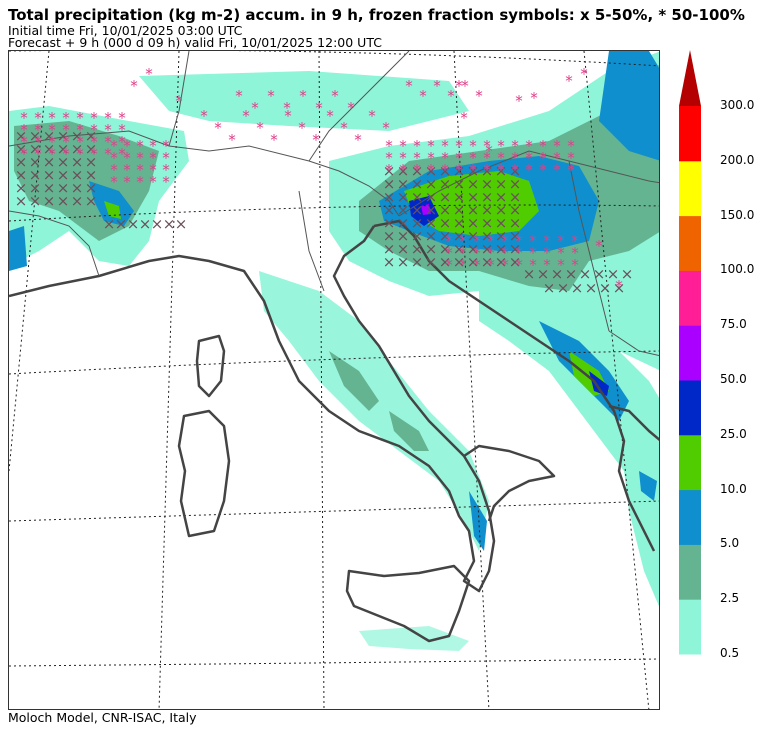  Describe the element at coordinates (737, 105) in the screenshot. I see `legend-tick-label: 300.0` at that location.